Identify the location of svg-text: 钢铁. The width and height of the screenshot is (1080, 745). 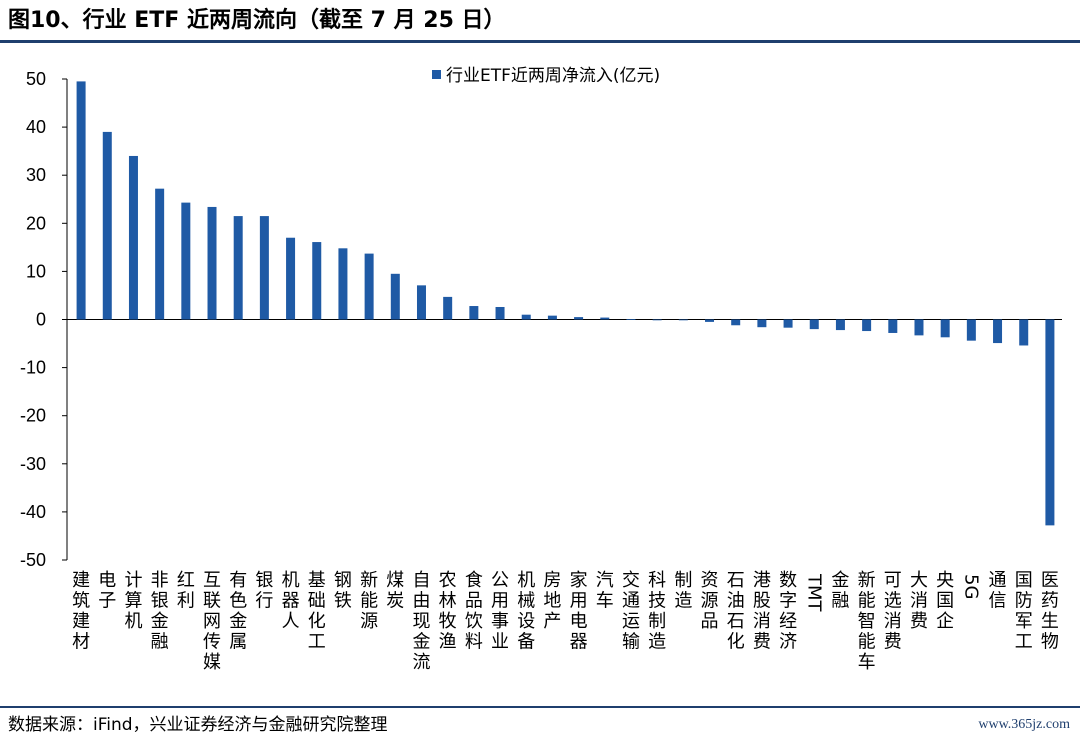
(343, 591).